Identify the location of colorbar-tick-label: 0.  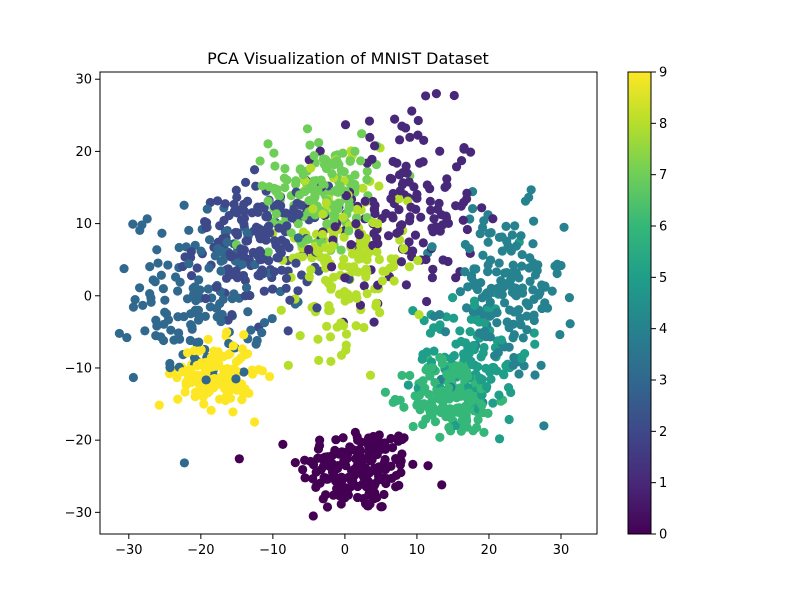
(663, 535).